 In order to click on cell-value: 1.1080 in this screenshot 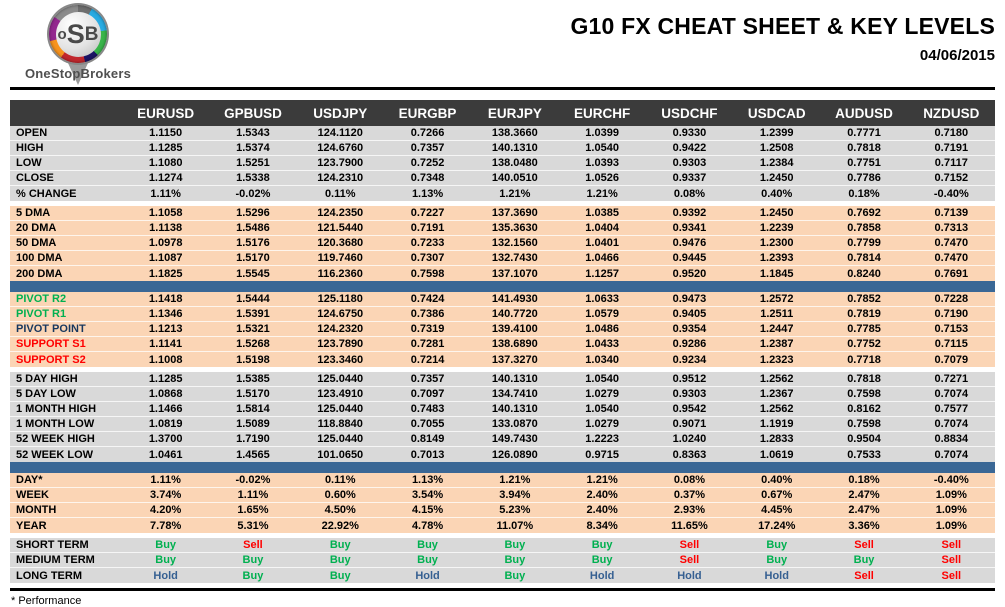, I will do `click(165, 163)`.